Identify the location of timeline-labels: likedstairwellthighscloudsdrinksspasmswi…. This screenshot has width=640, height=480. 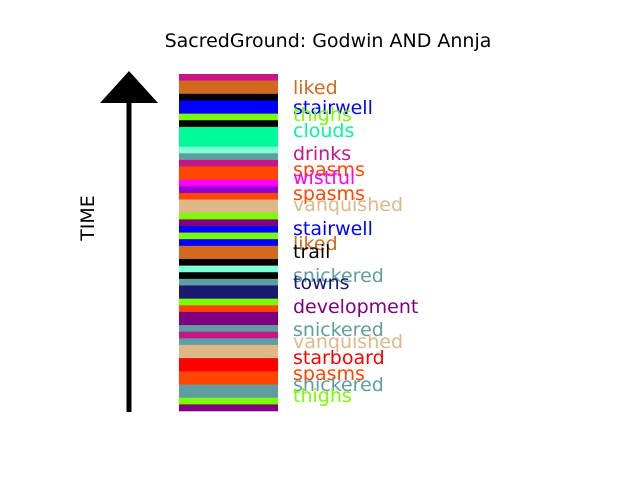
(355, 242).